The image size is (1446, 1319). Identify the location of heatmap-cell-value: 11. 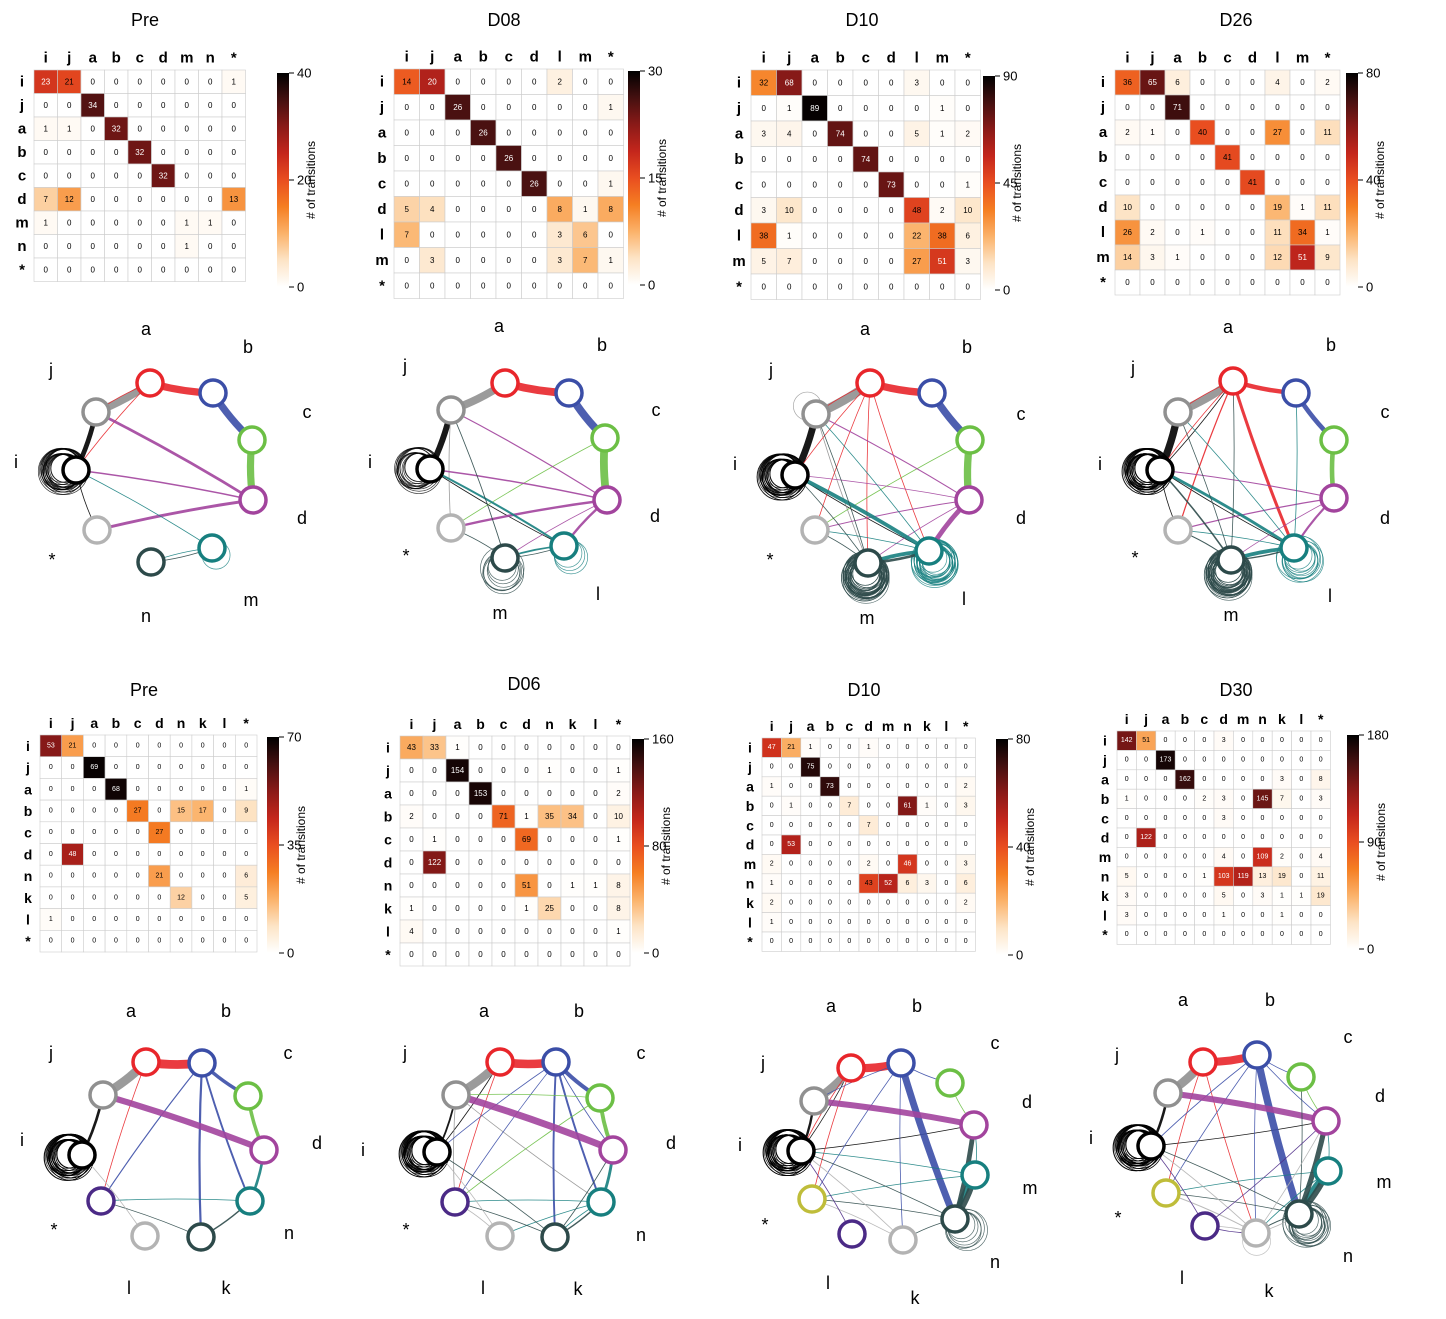
(1320, 876).